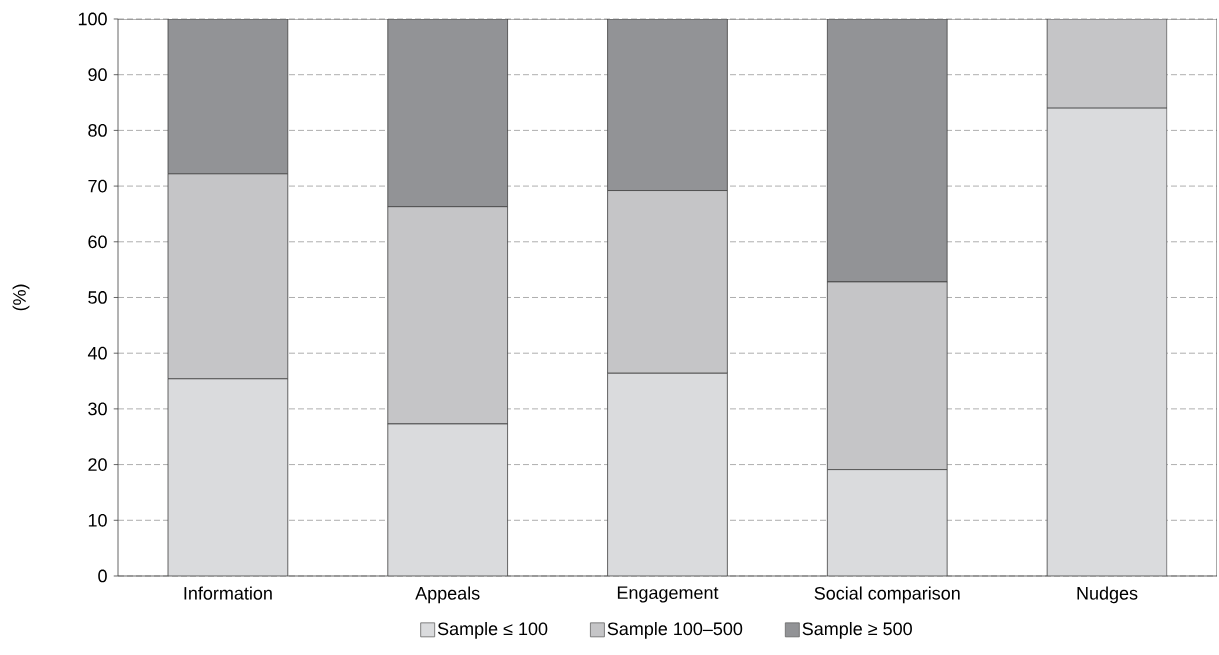 The image size is (1219, 655). Describe the element at coordinates (92, 19) in the screenshot. I see `y-tick-label: 100` at that location.